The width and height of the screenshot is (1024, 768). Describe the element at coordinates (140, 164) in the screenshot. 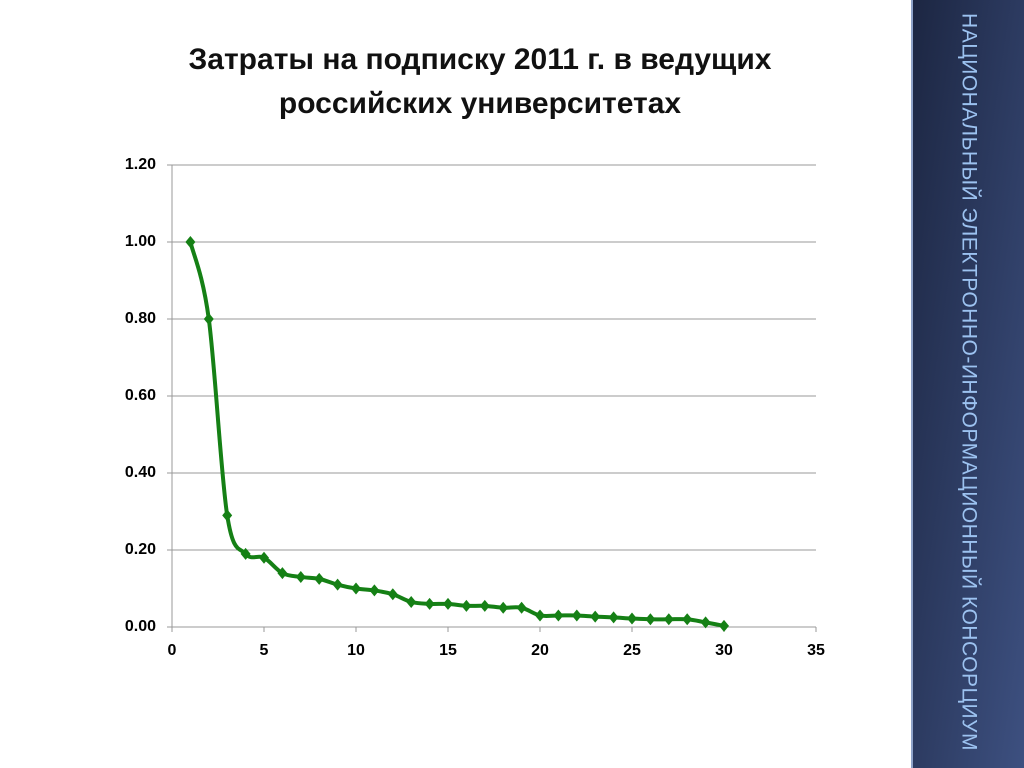

I see `y-tick-label: 1.20` at that location.